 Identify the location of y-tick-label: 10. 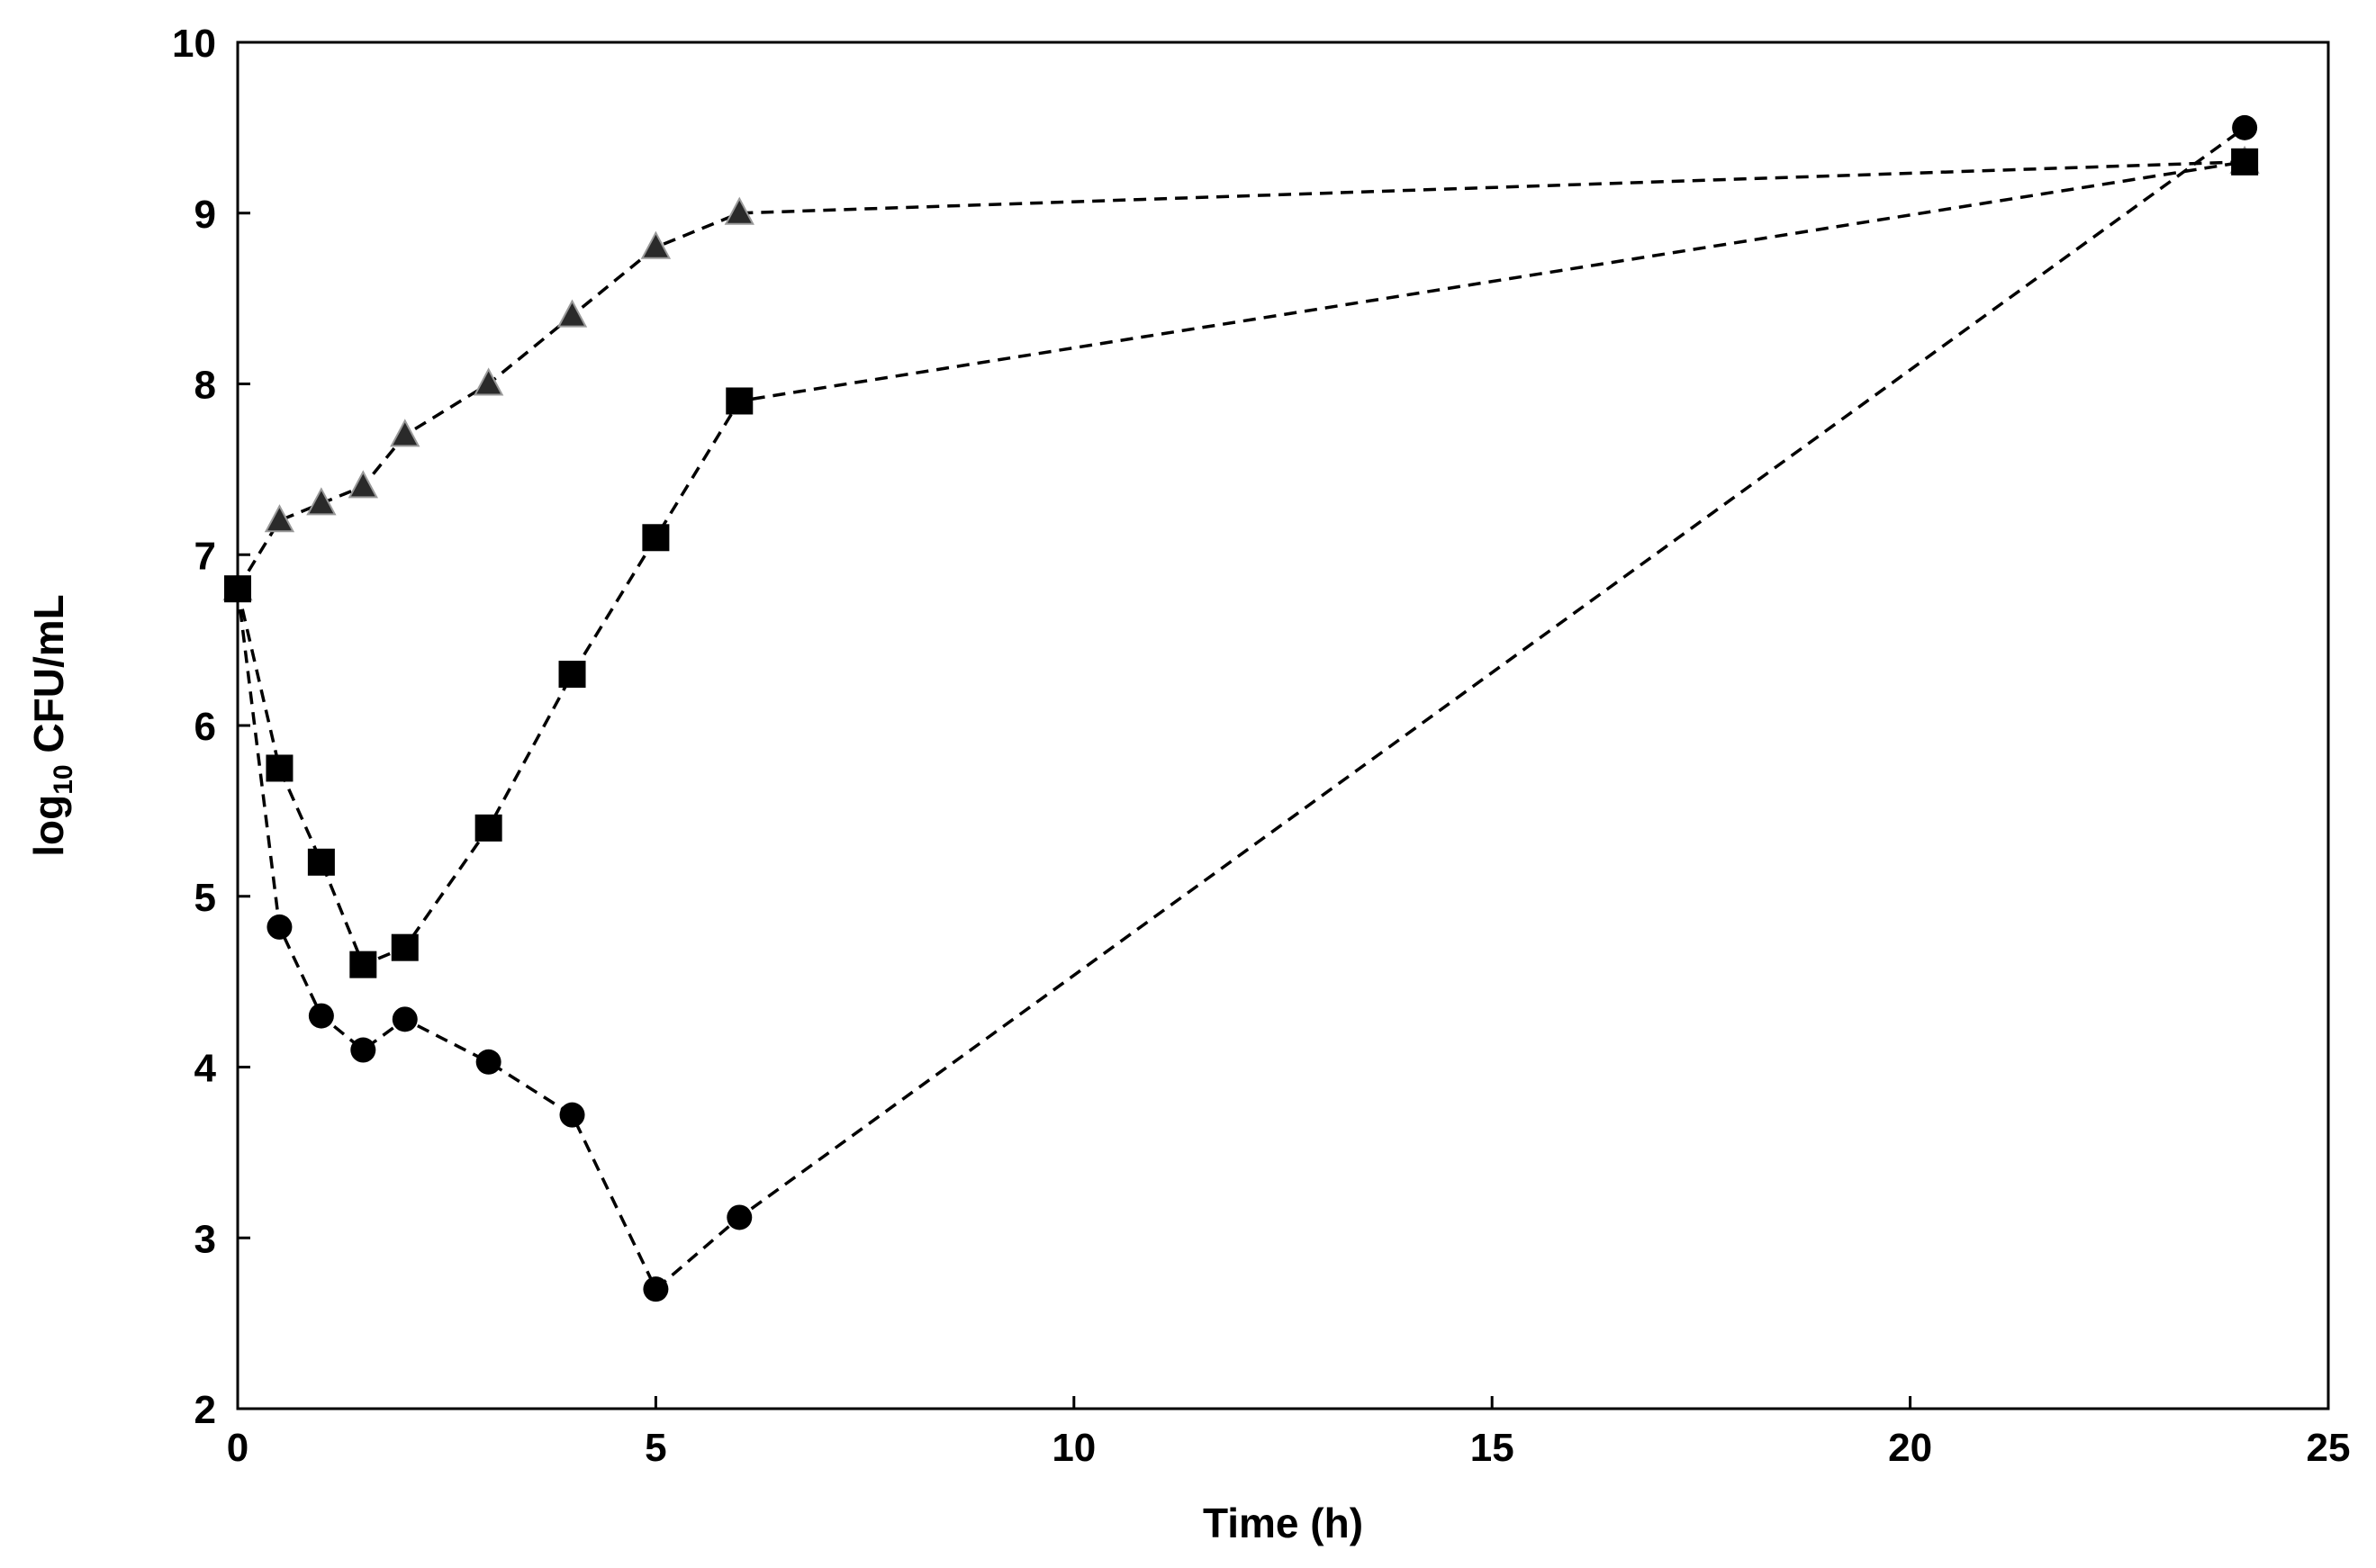
(194, 44).